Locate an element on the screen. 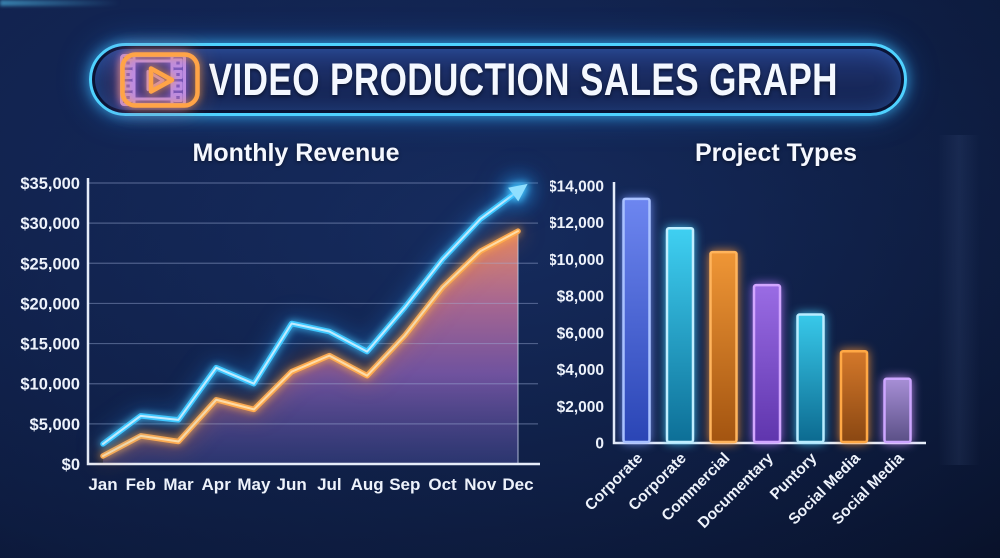  month-label: Mar is located at coordinates (178, 484).